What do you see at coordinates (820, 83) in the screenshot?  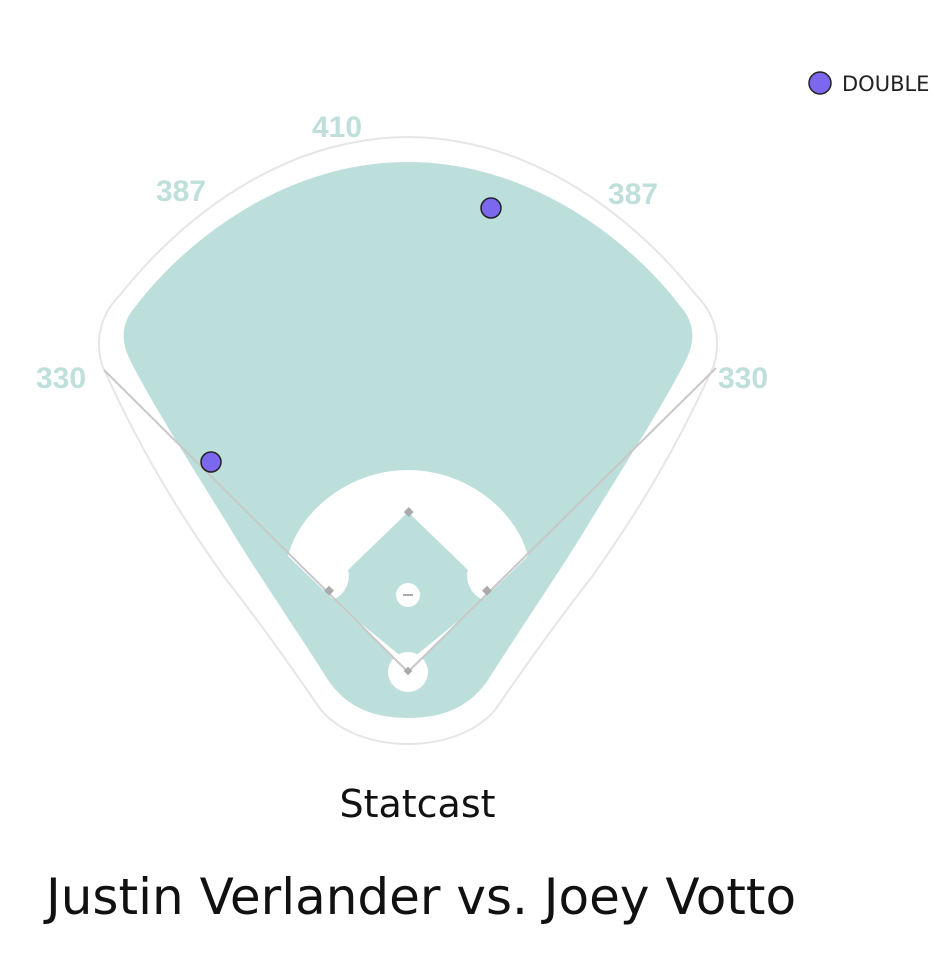 I see `legend-marker-double` at bounding box center [820, 83].